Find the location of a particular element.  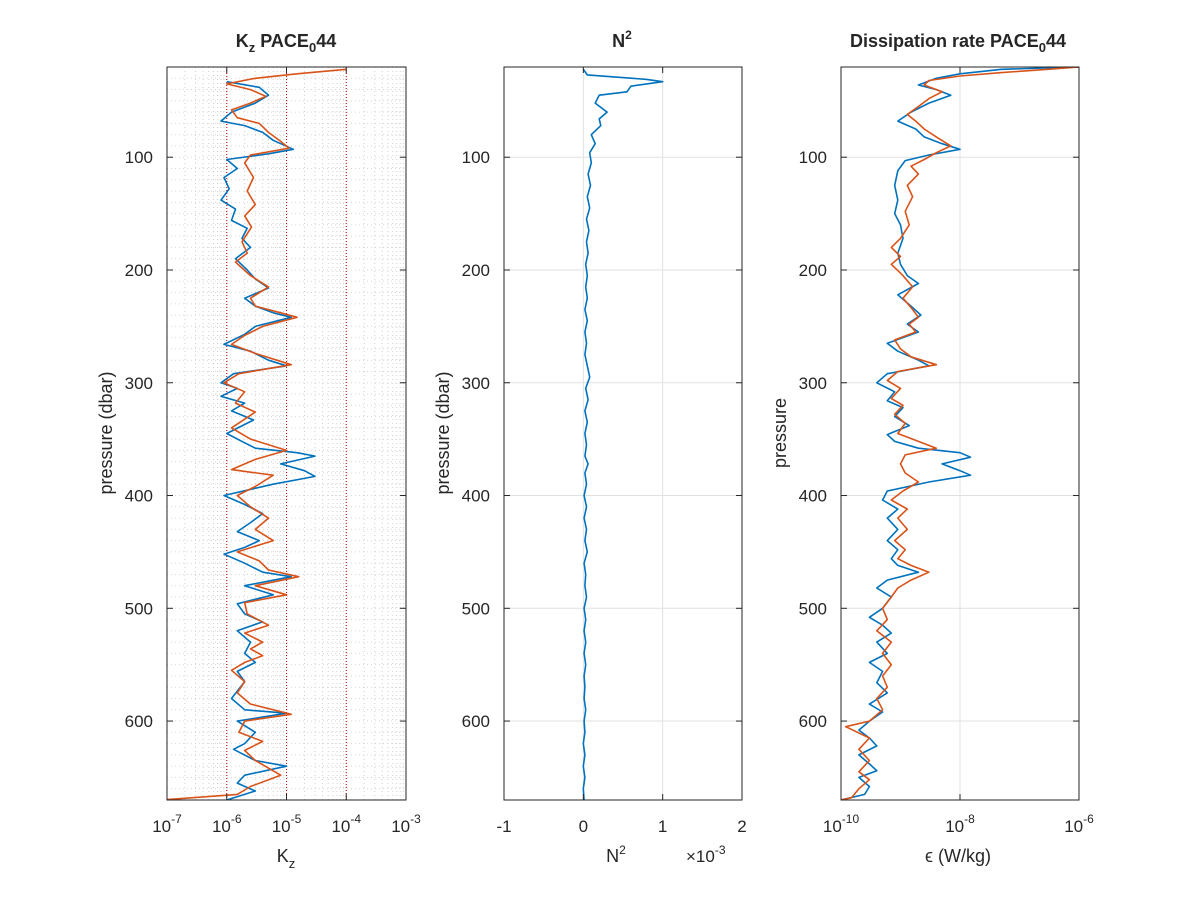

dissipation-x-tick-label: 10⁻⁸ is located at coordinates (960, 824).